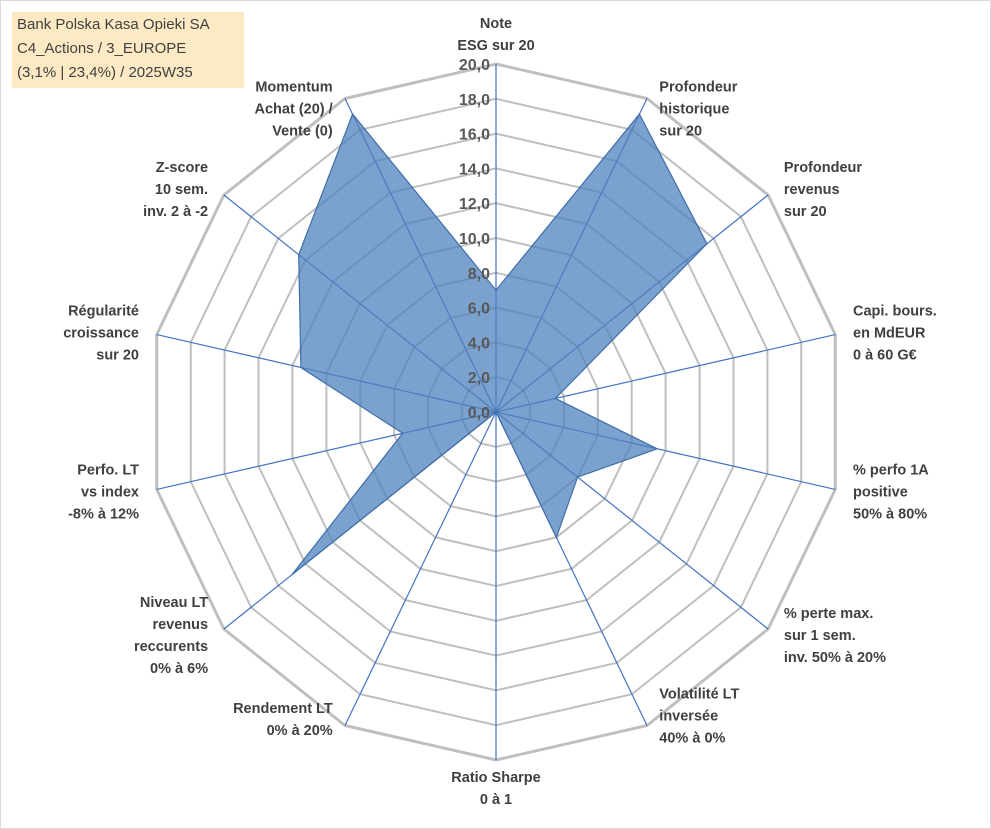 This screenshot has height=829, width=991. Describe the element at coordinates (890, 515) in the screenshot. I see `axis-label-5: 50% à 80%` at that location.